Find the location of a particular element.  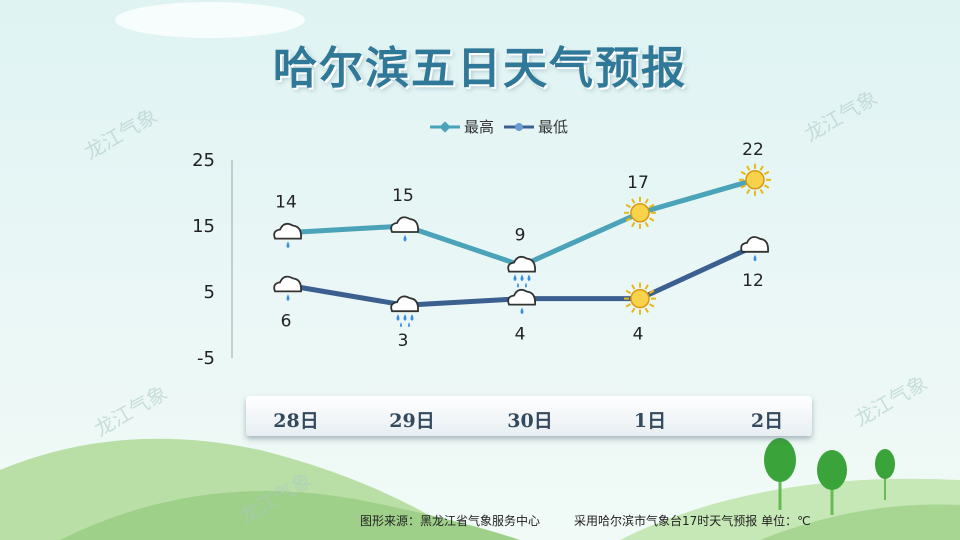

legend-low-label: 最低 is located at coordinates (553, 127).